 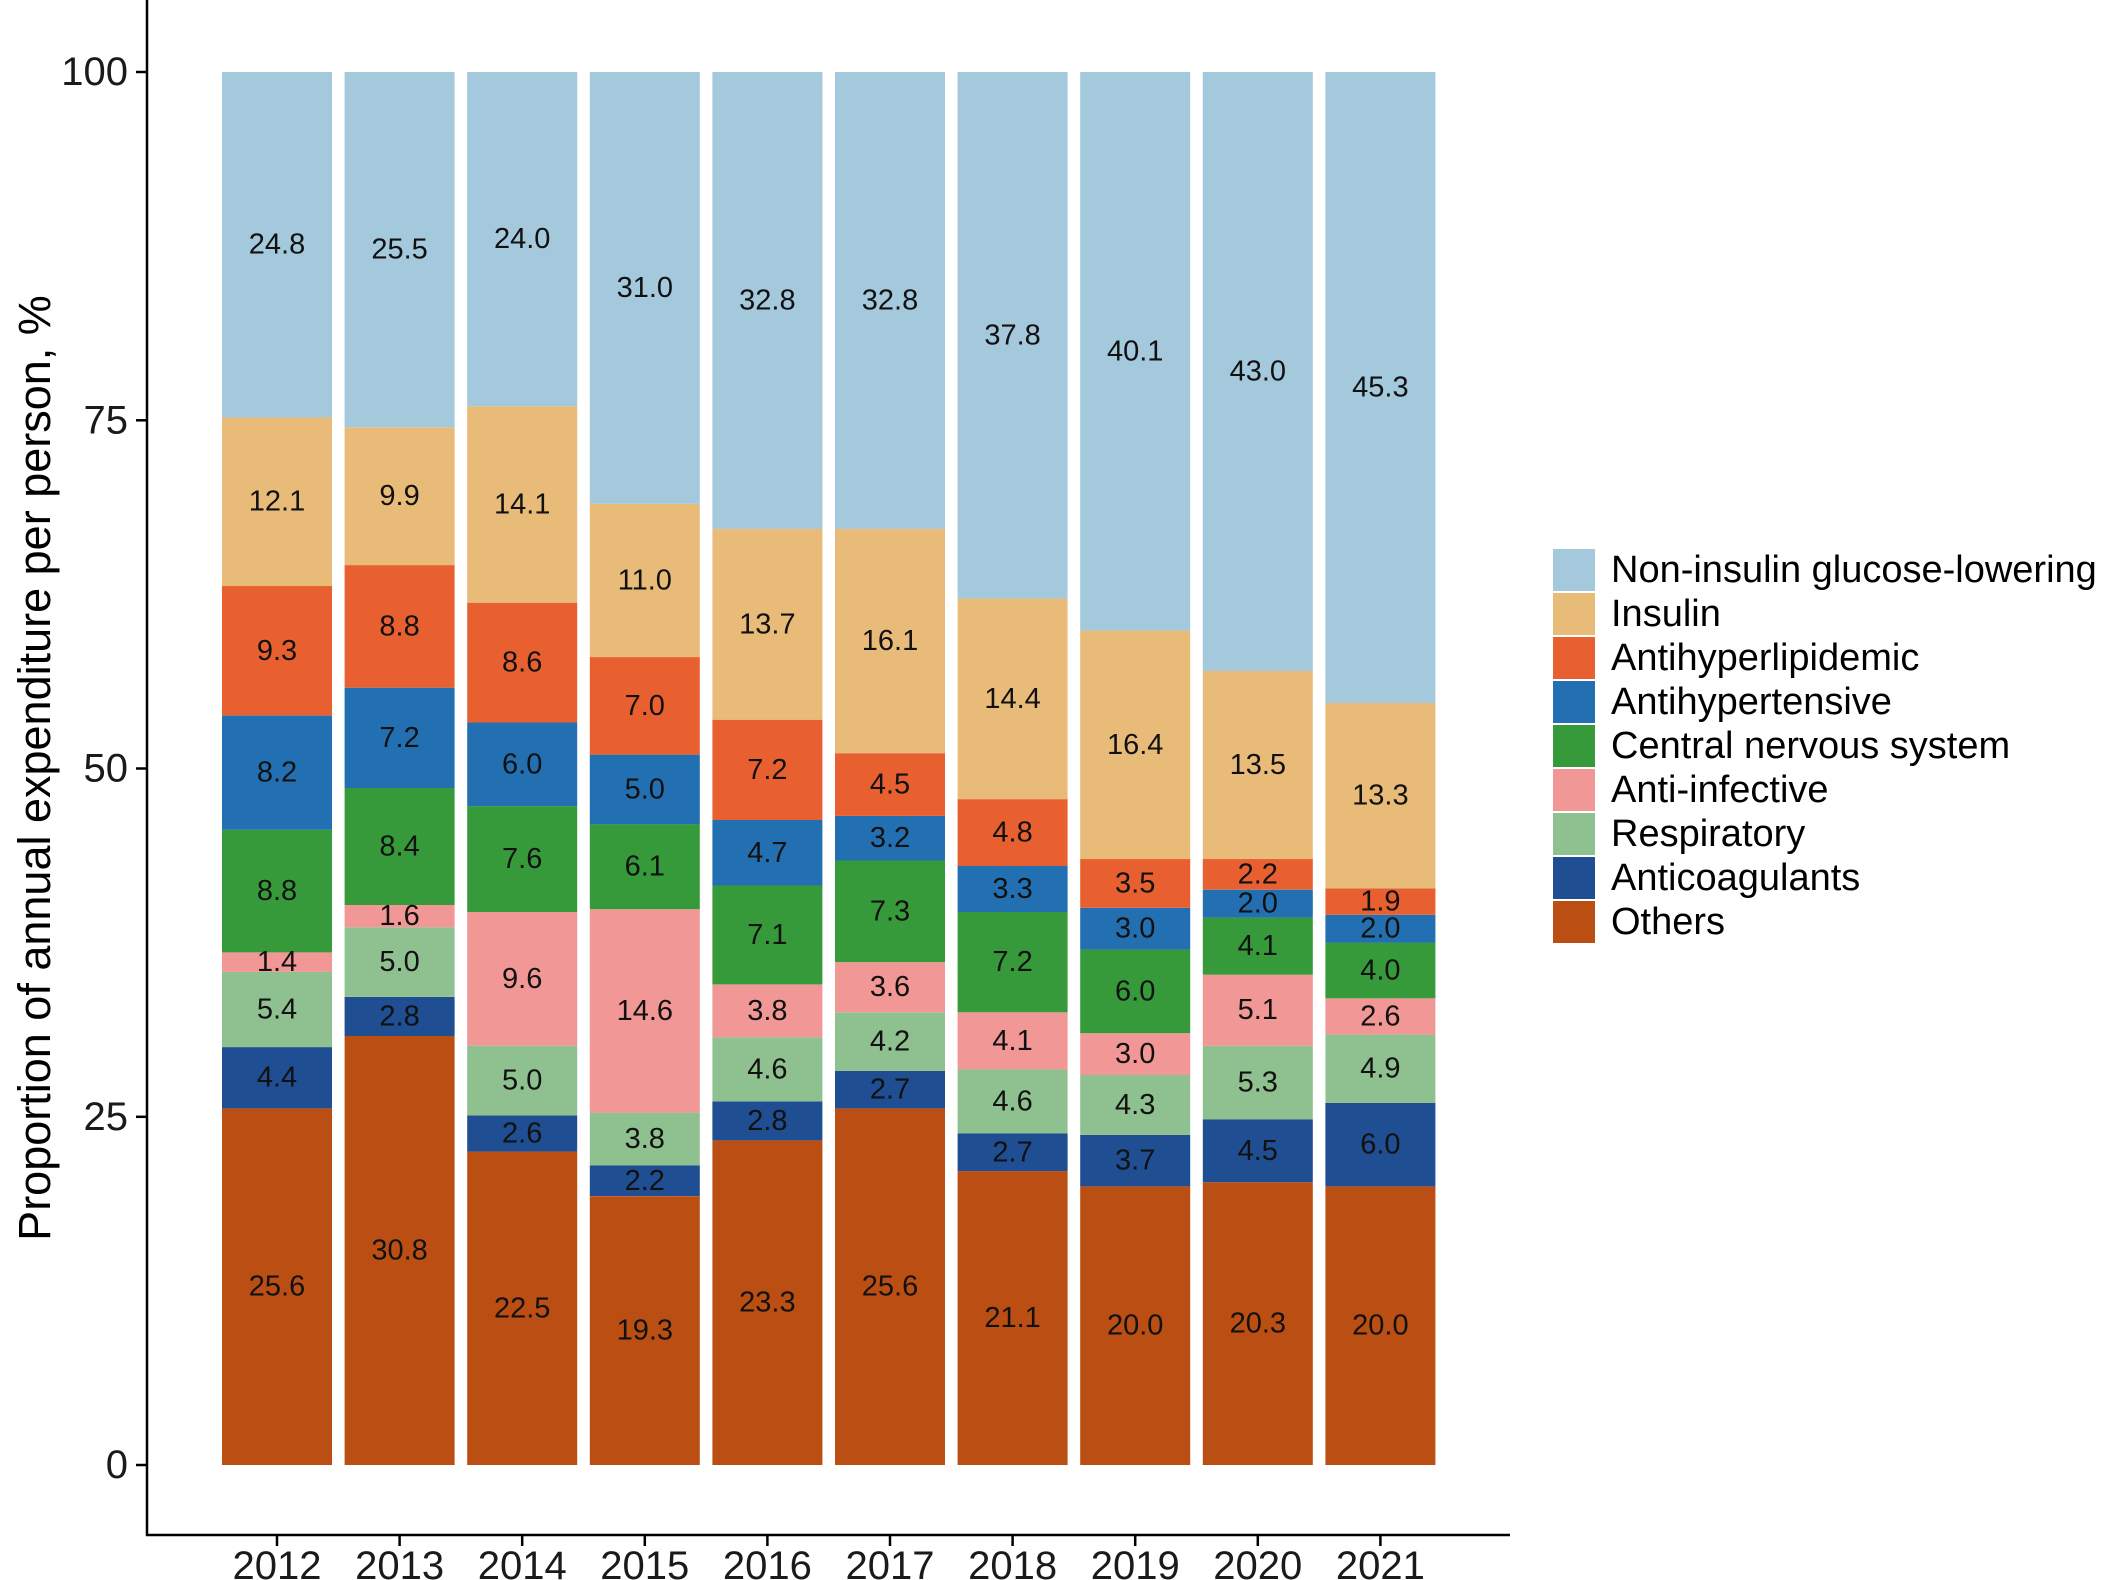 I want to click on bar-segment-others-2019, so click(x=1135, y=1325).